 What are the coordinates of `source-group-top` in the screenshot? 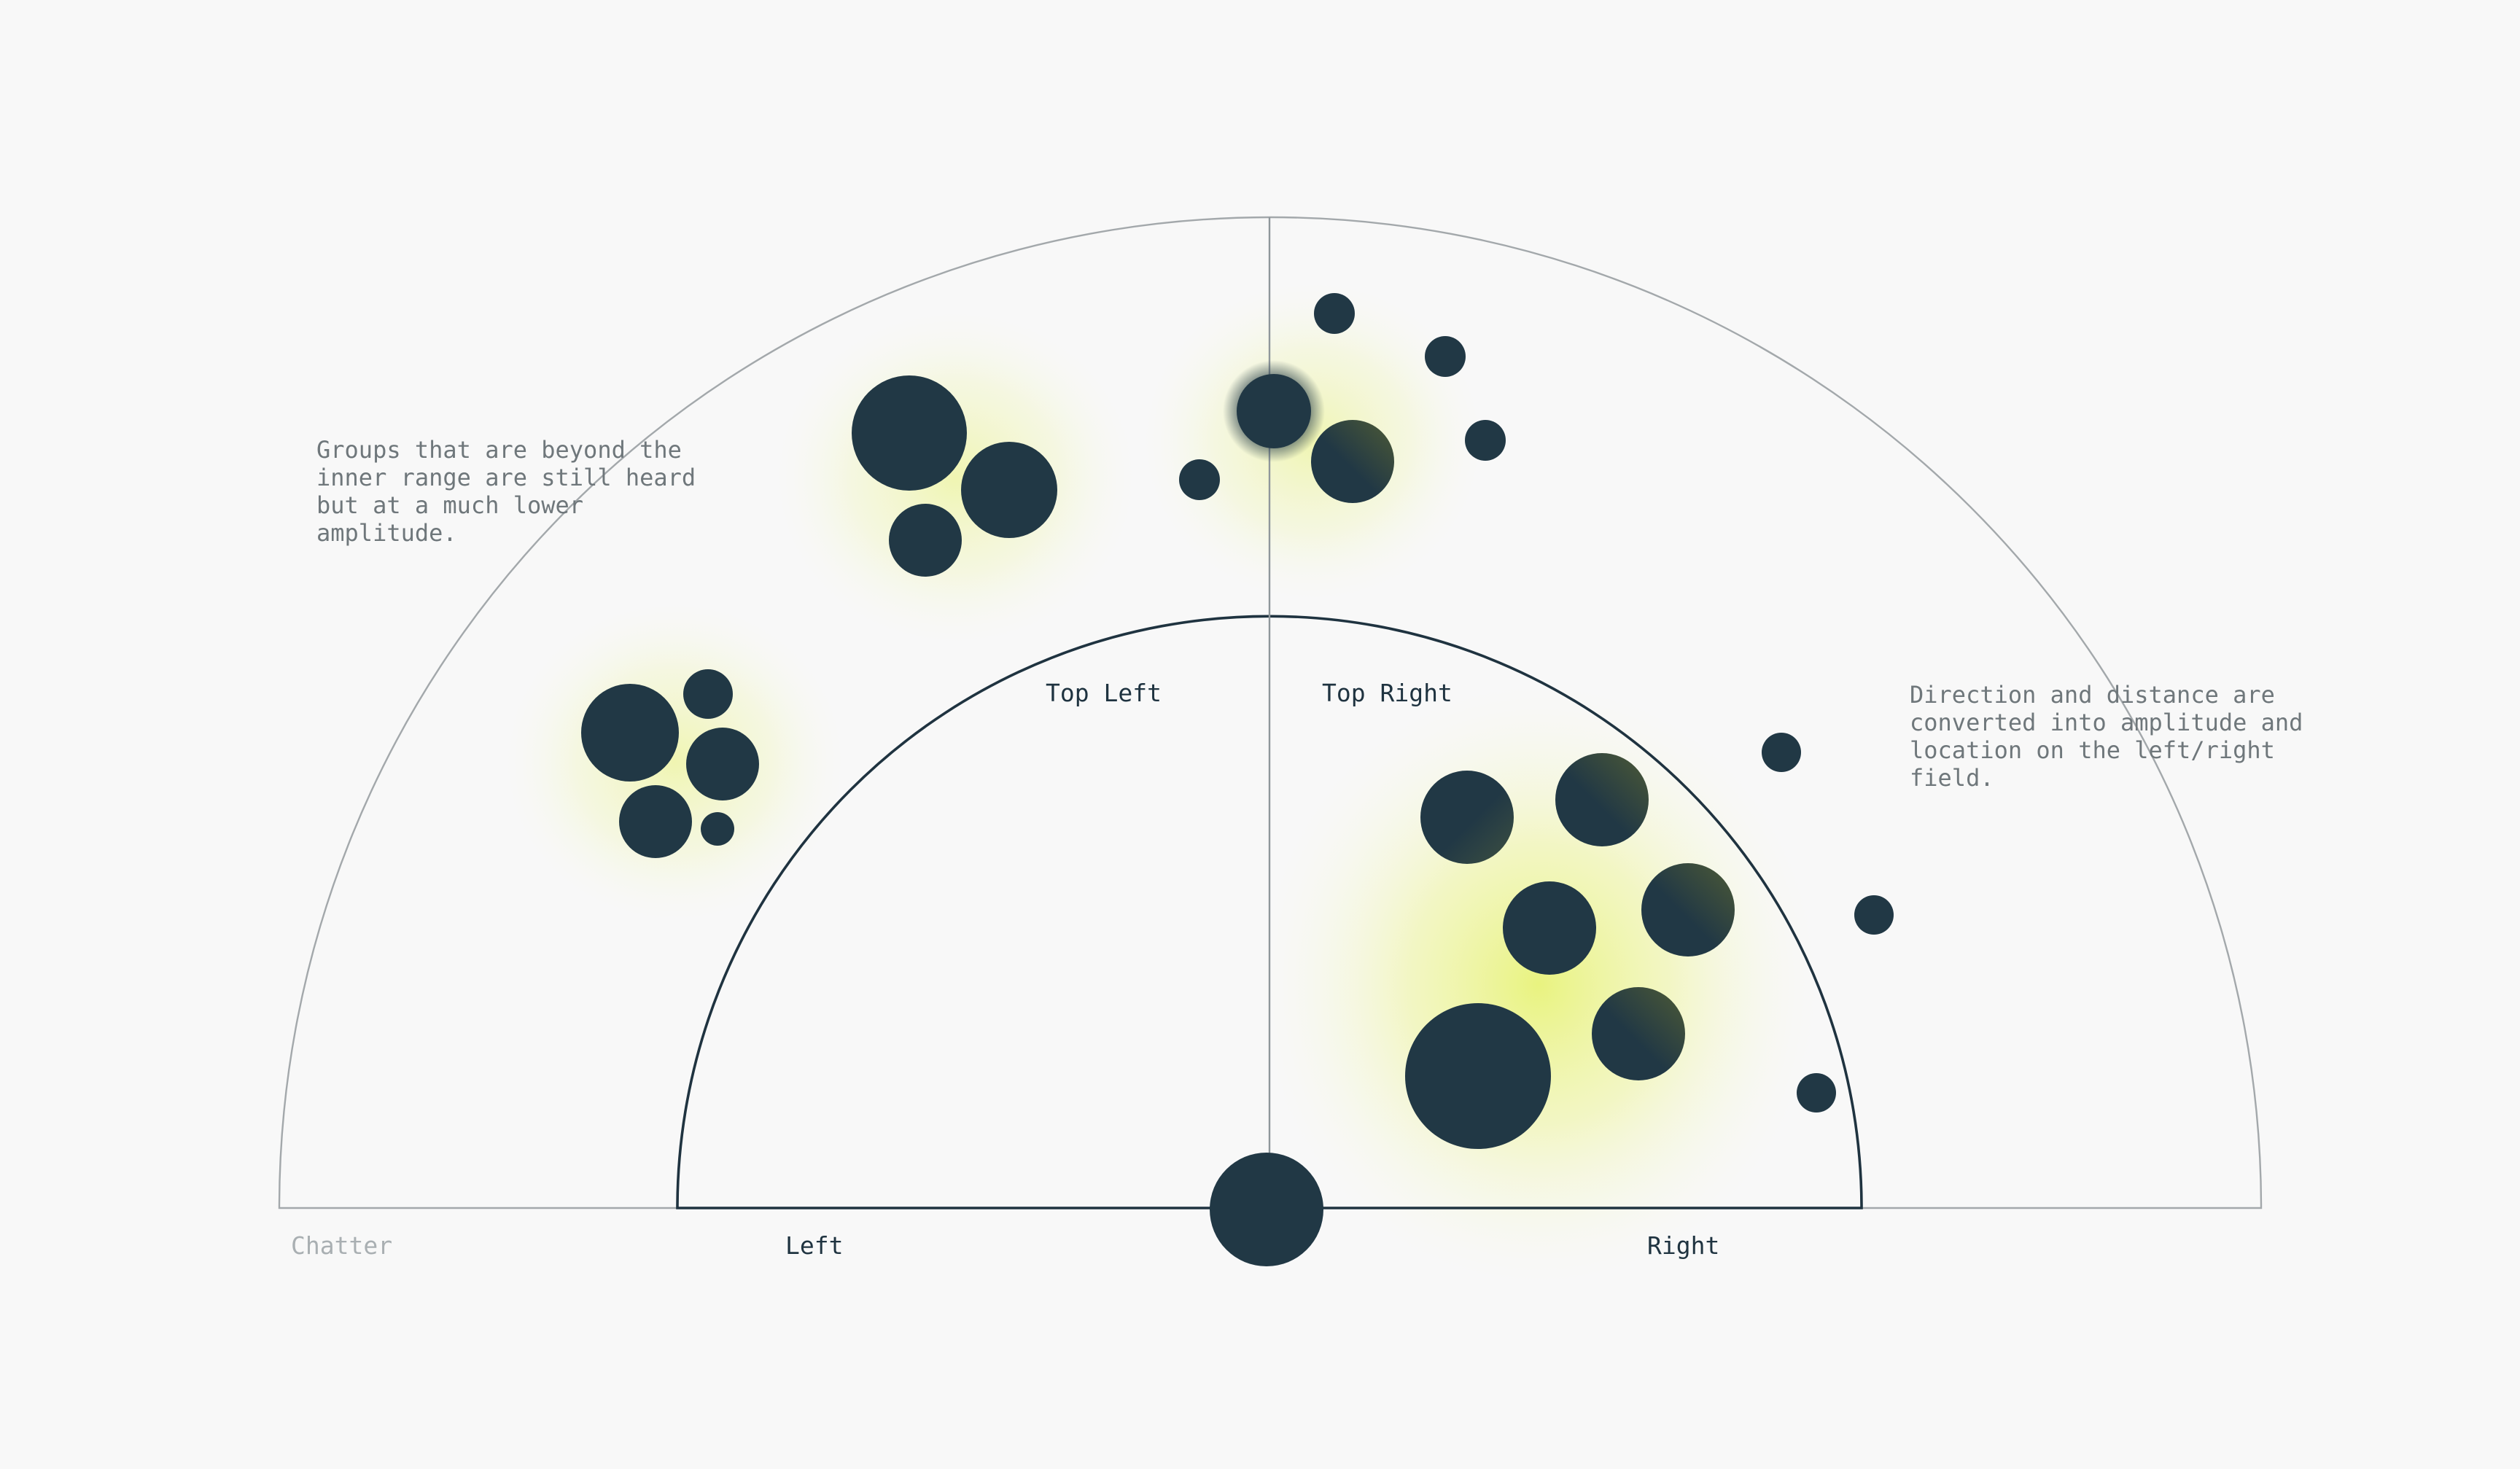 It's located at (1342, 398).